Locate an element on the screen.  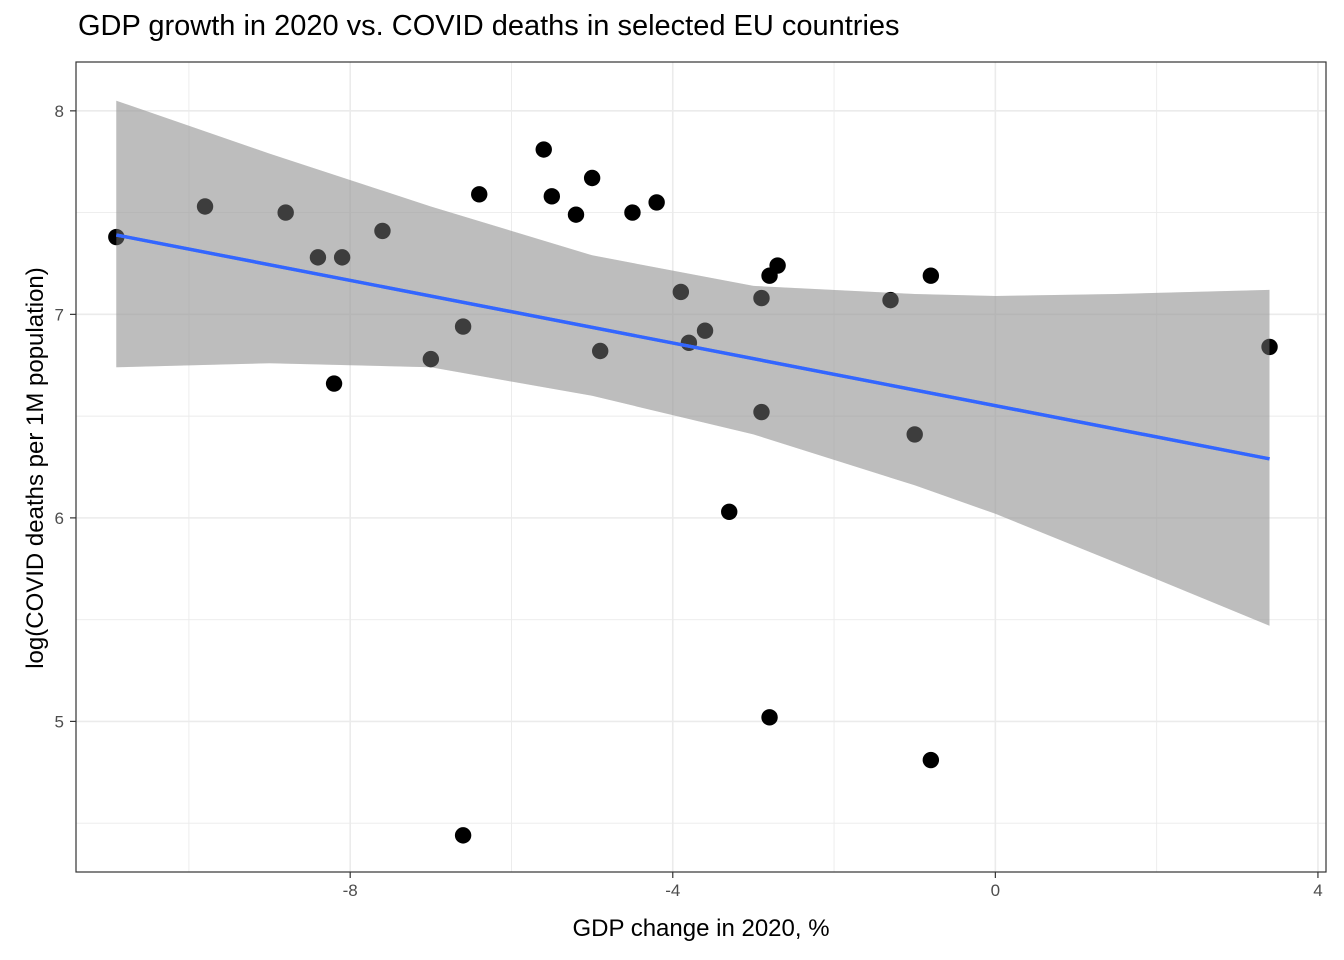
x-tick-label: -4 is located at coordinates (672, 890).